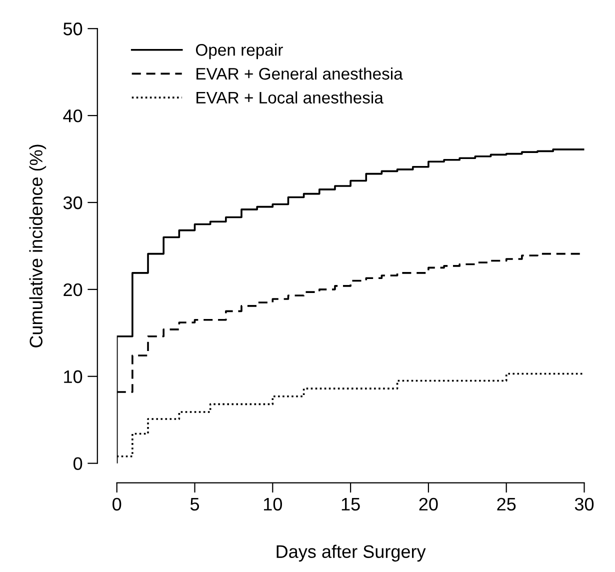 The height and width of the screenshot is (572, 615). Describe the element at coordinates (273, 504) in the screenshot. I see `x-tick-label: 10` at that location.